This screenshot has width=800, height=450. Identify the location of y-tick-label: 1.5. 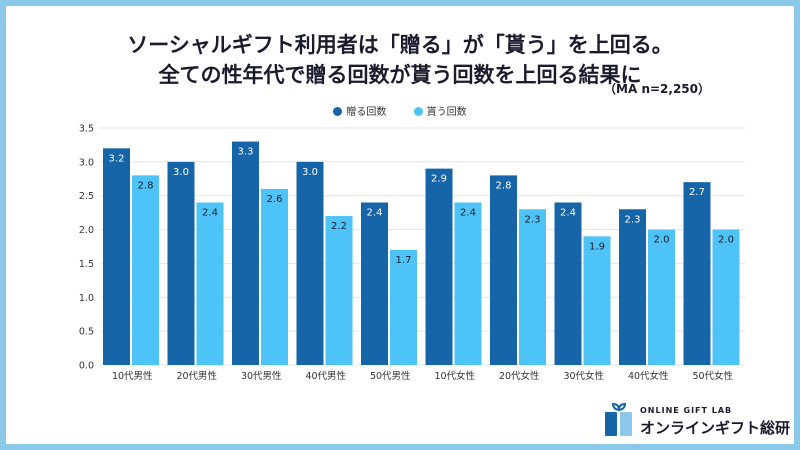
(86, 264).